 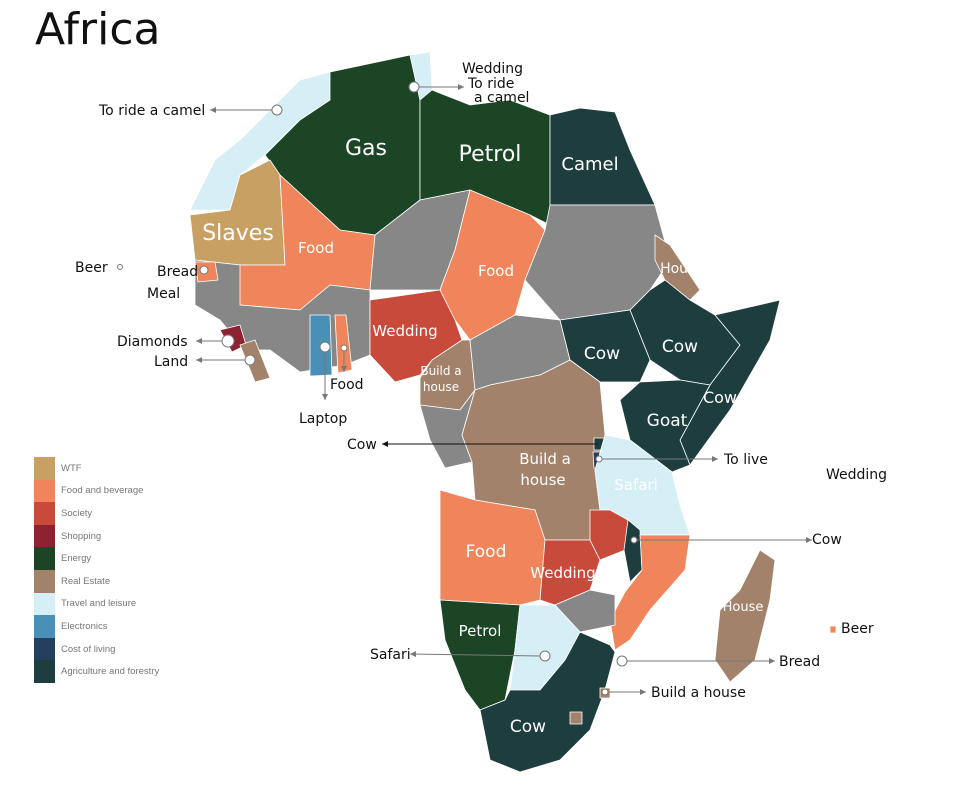 I want to click on callout-label: Land, so click(x=171, y=362).